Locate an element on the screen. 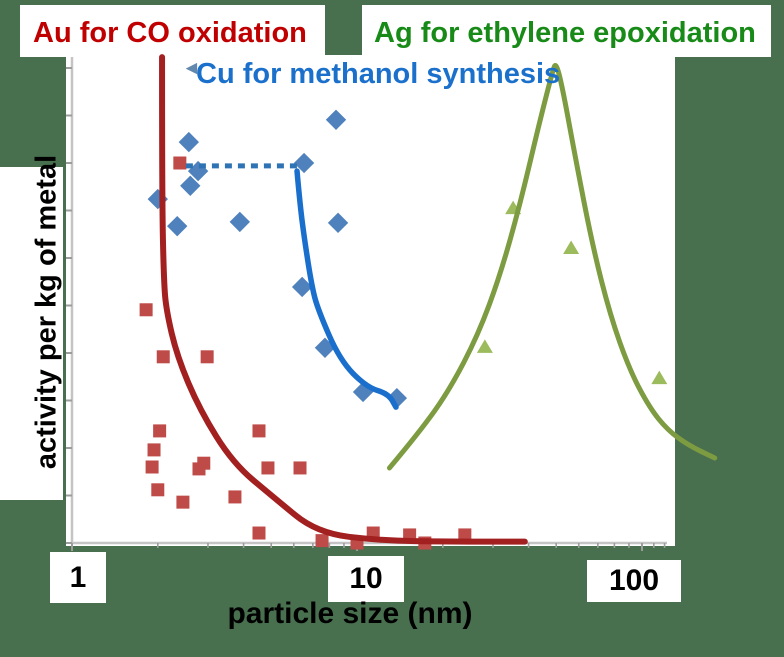  au-series-title: Au for CO oxidation is located at coordinates (170, 33).